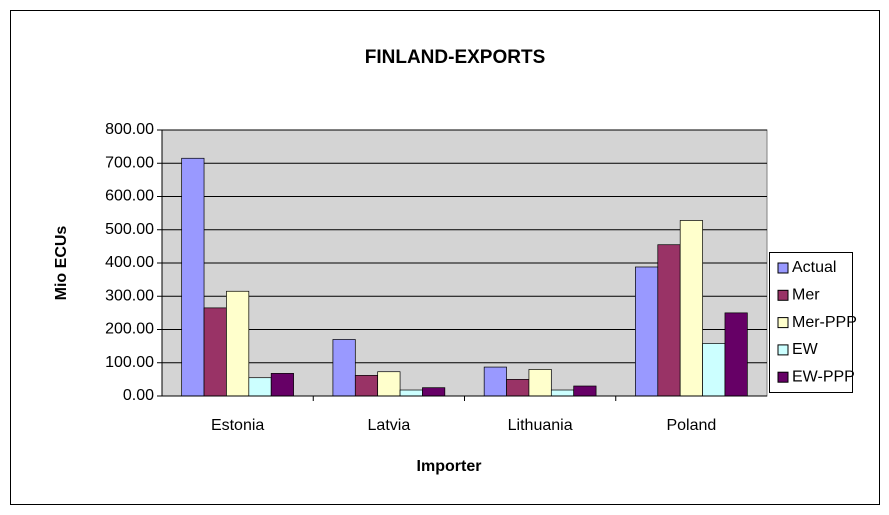 This screenshot has height=515, width=889. What do you see at coordinates (138, 395) in the screenshot?
I see `y-tick-label: 0.00` at bounding box center [138, 395].